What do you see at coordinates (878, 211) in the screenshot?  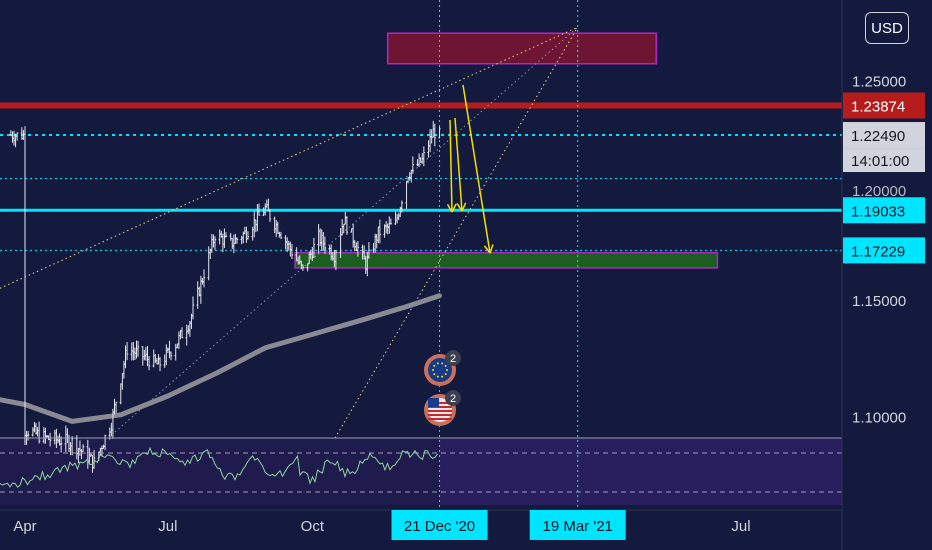 I see `price-badge-2: 1.19033` at bounding box center [878, 211].